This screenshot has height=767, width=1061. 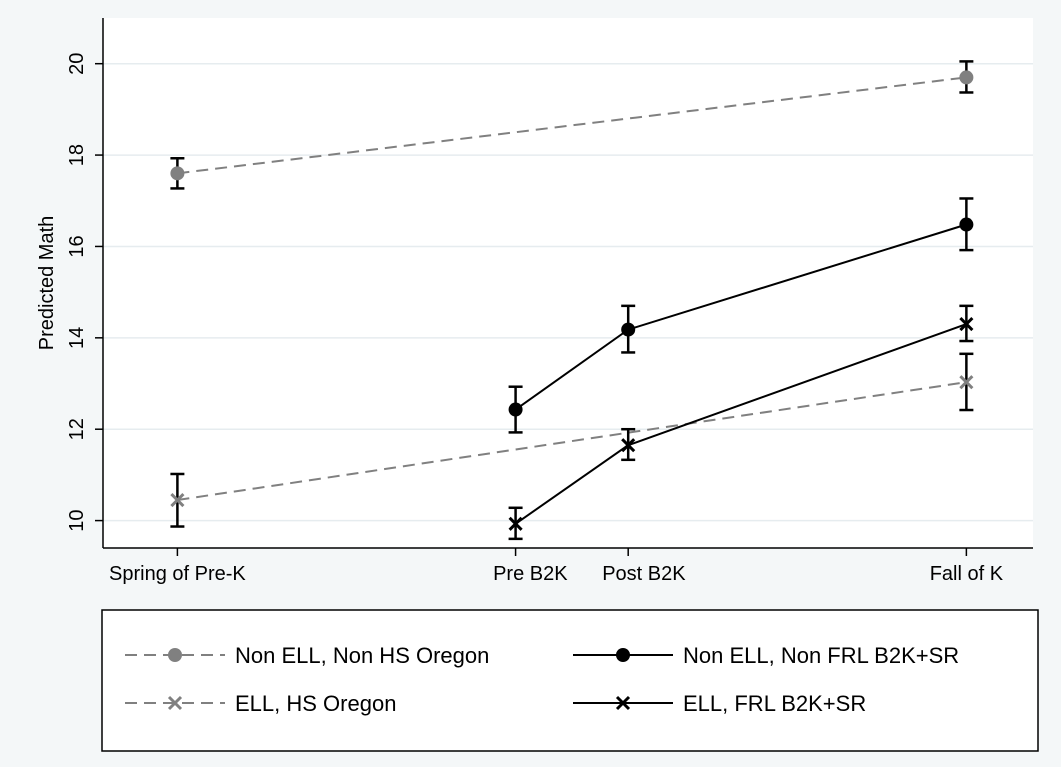 I want to click on legend-label: Non ELL, Non HS Oregon, so click(x=362, y=655).